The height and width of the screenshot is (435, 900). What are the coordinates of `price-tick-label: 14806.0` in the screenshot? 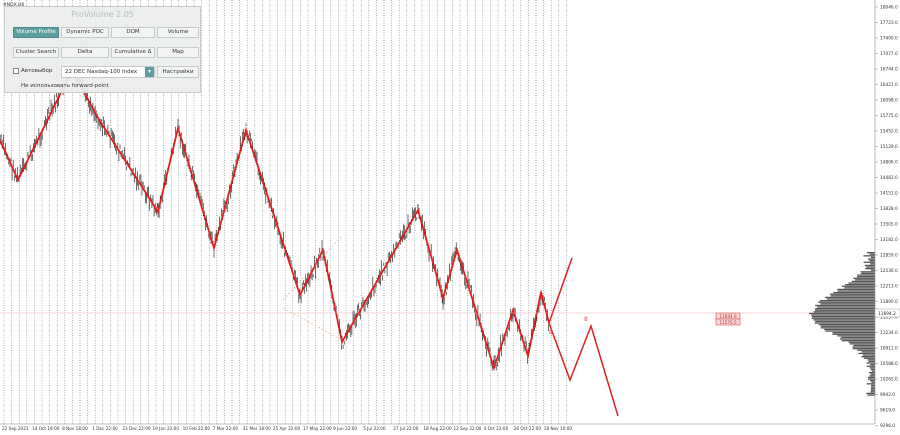 It's located at (889, 163).